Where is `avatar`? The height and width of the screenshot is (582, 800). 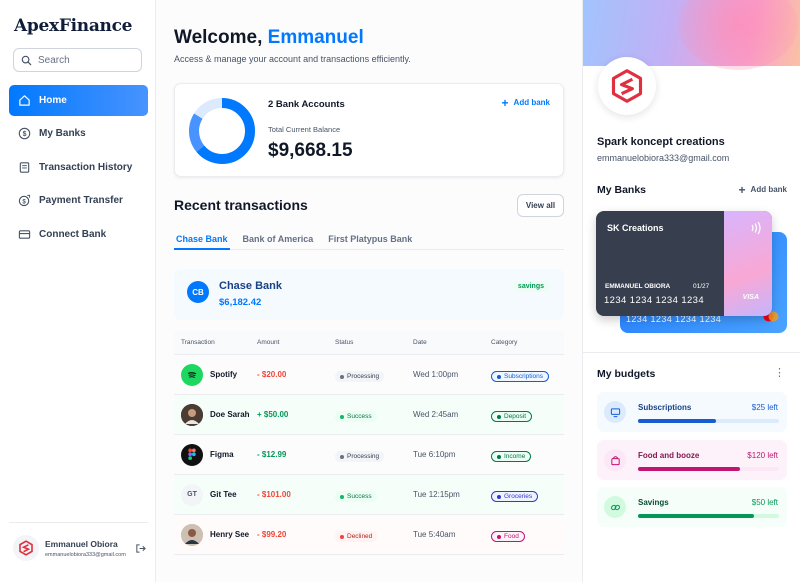
avatar is located at coordinates (192, 414).